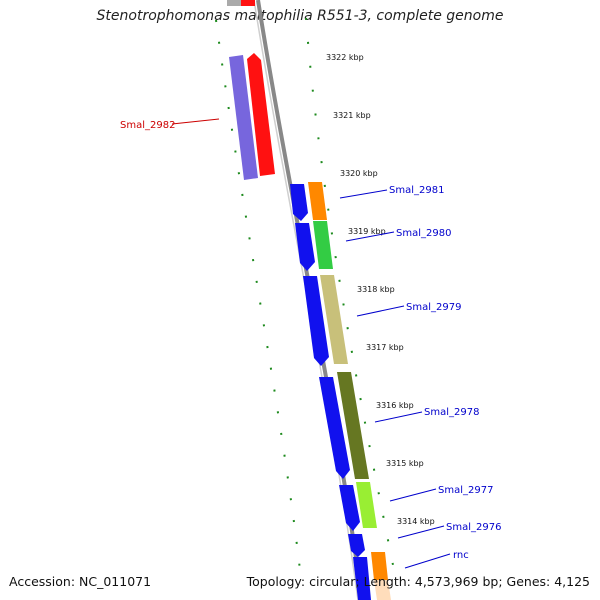 This screenshot has height=600, width=600. What do you see at coordinates (385, 347) in the screenshot?
I see `tick-label: 3317 kbp` at bounding box center [385, 347].